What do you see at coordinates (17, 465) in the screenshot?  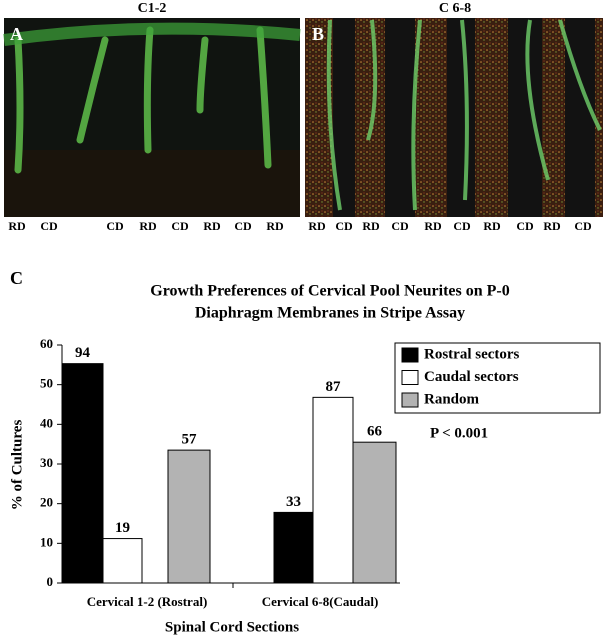 I see `y-axis-label: % of Cultures` at bounding box center [17, 465].